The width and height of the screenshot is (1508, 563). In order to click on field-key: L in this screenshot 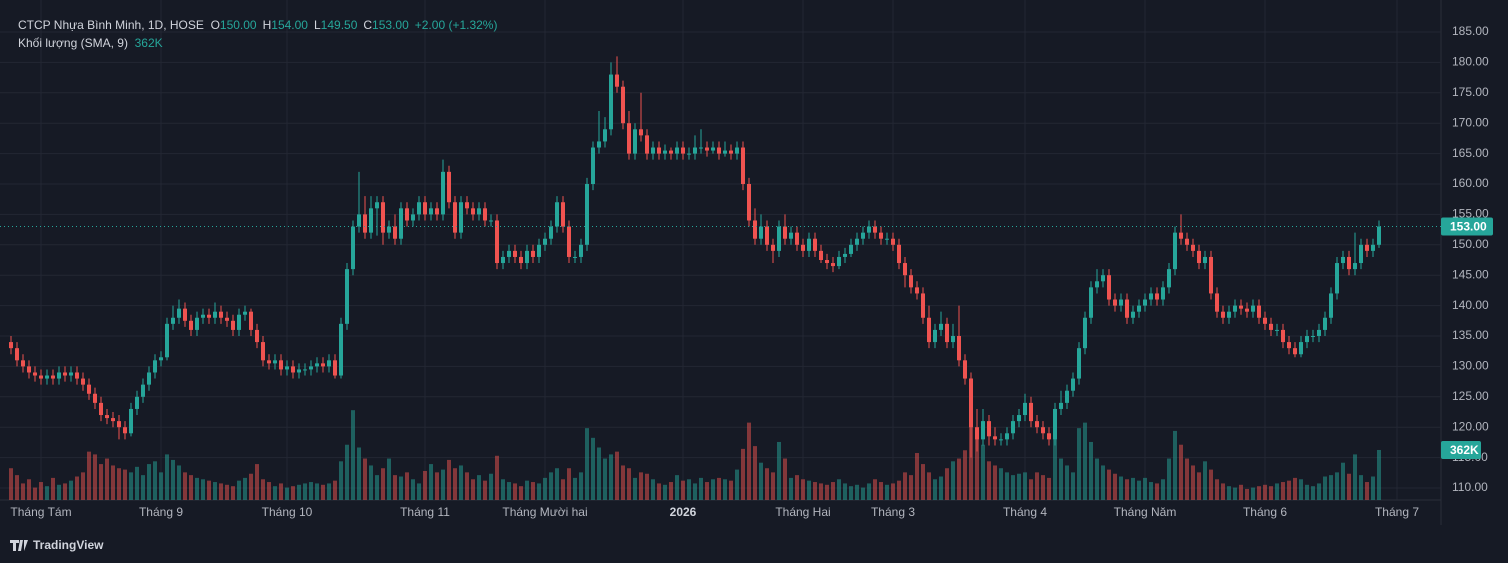, I will do `click(317, 25)`.